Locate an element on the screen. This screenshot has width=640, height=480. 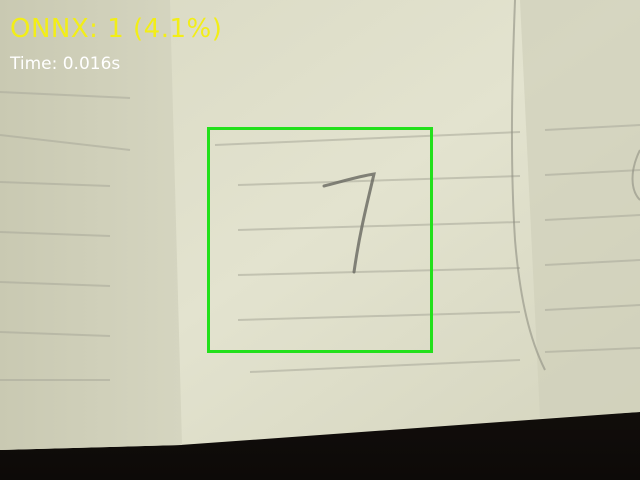
handwritten-digit is located at coordinates (349, 223).